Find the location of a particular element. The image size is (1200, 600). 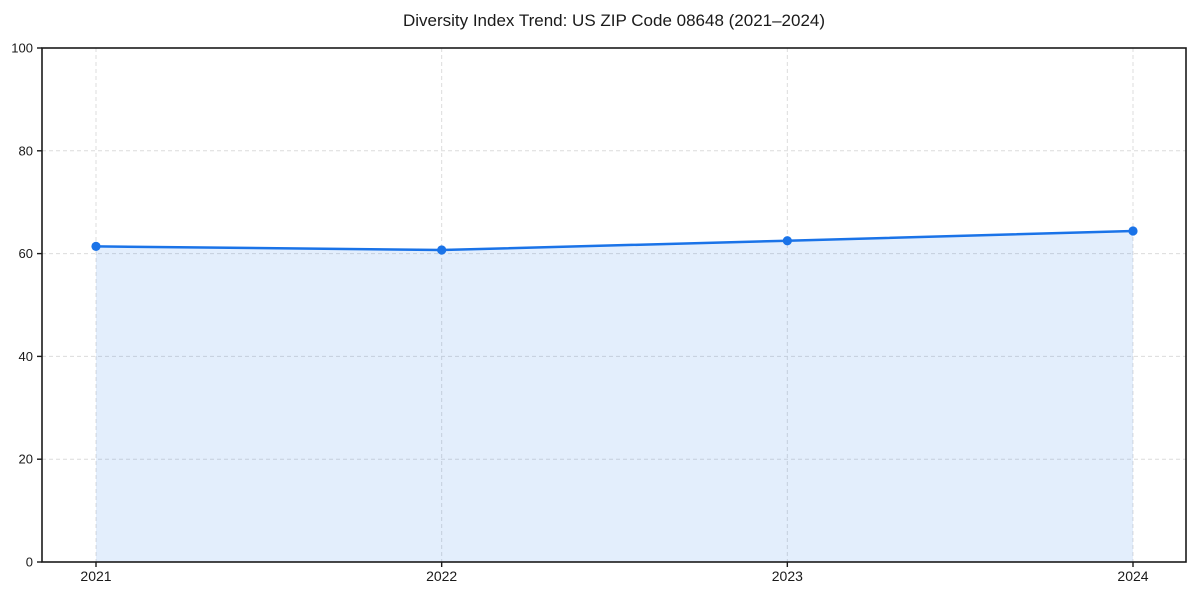

data-point-2021 is located at coordinates (96, 246).